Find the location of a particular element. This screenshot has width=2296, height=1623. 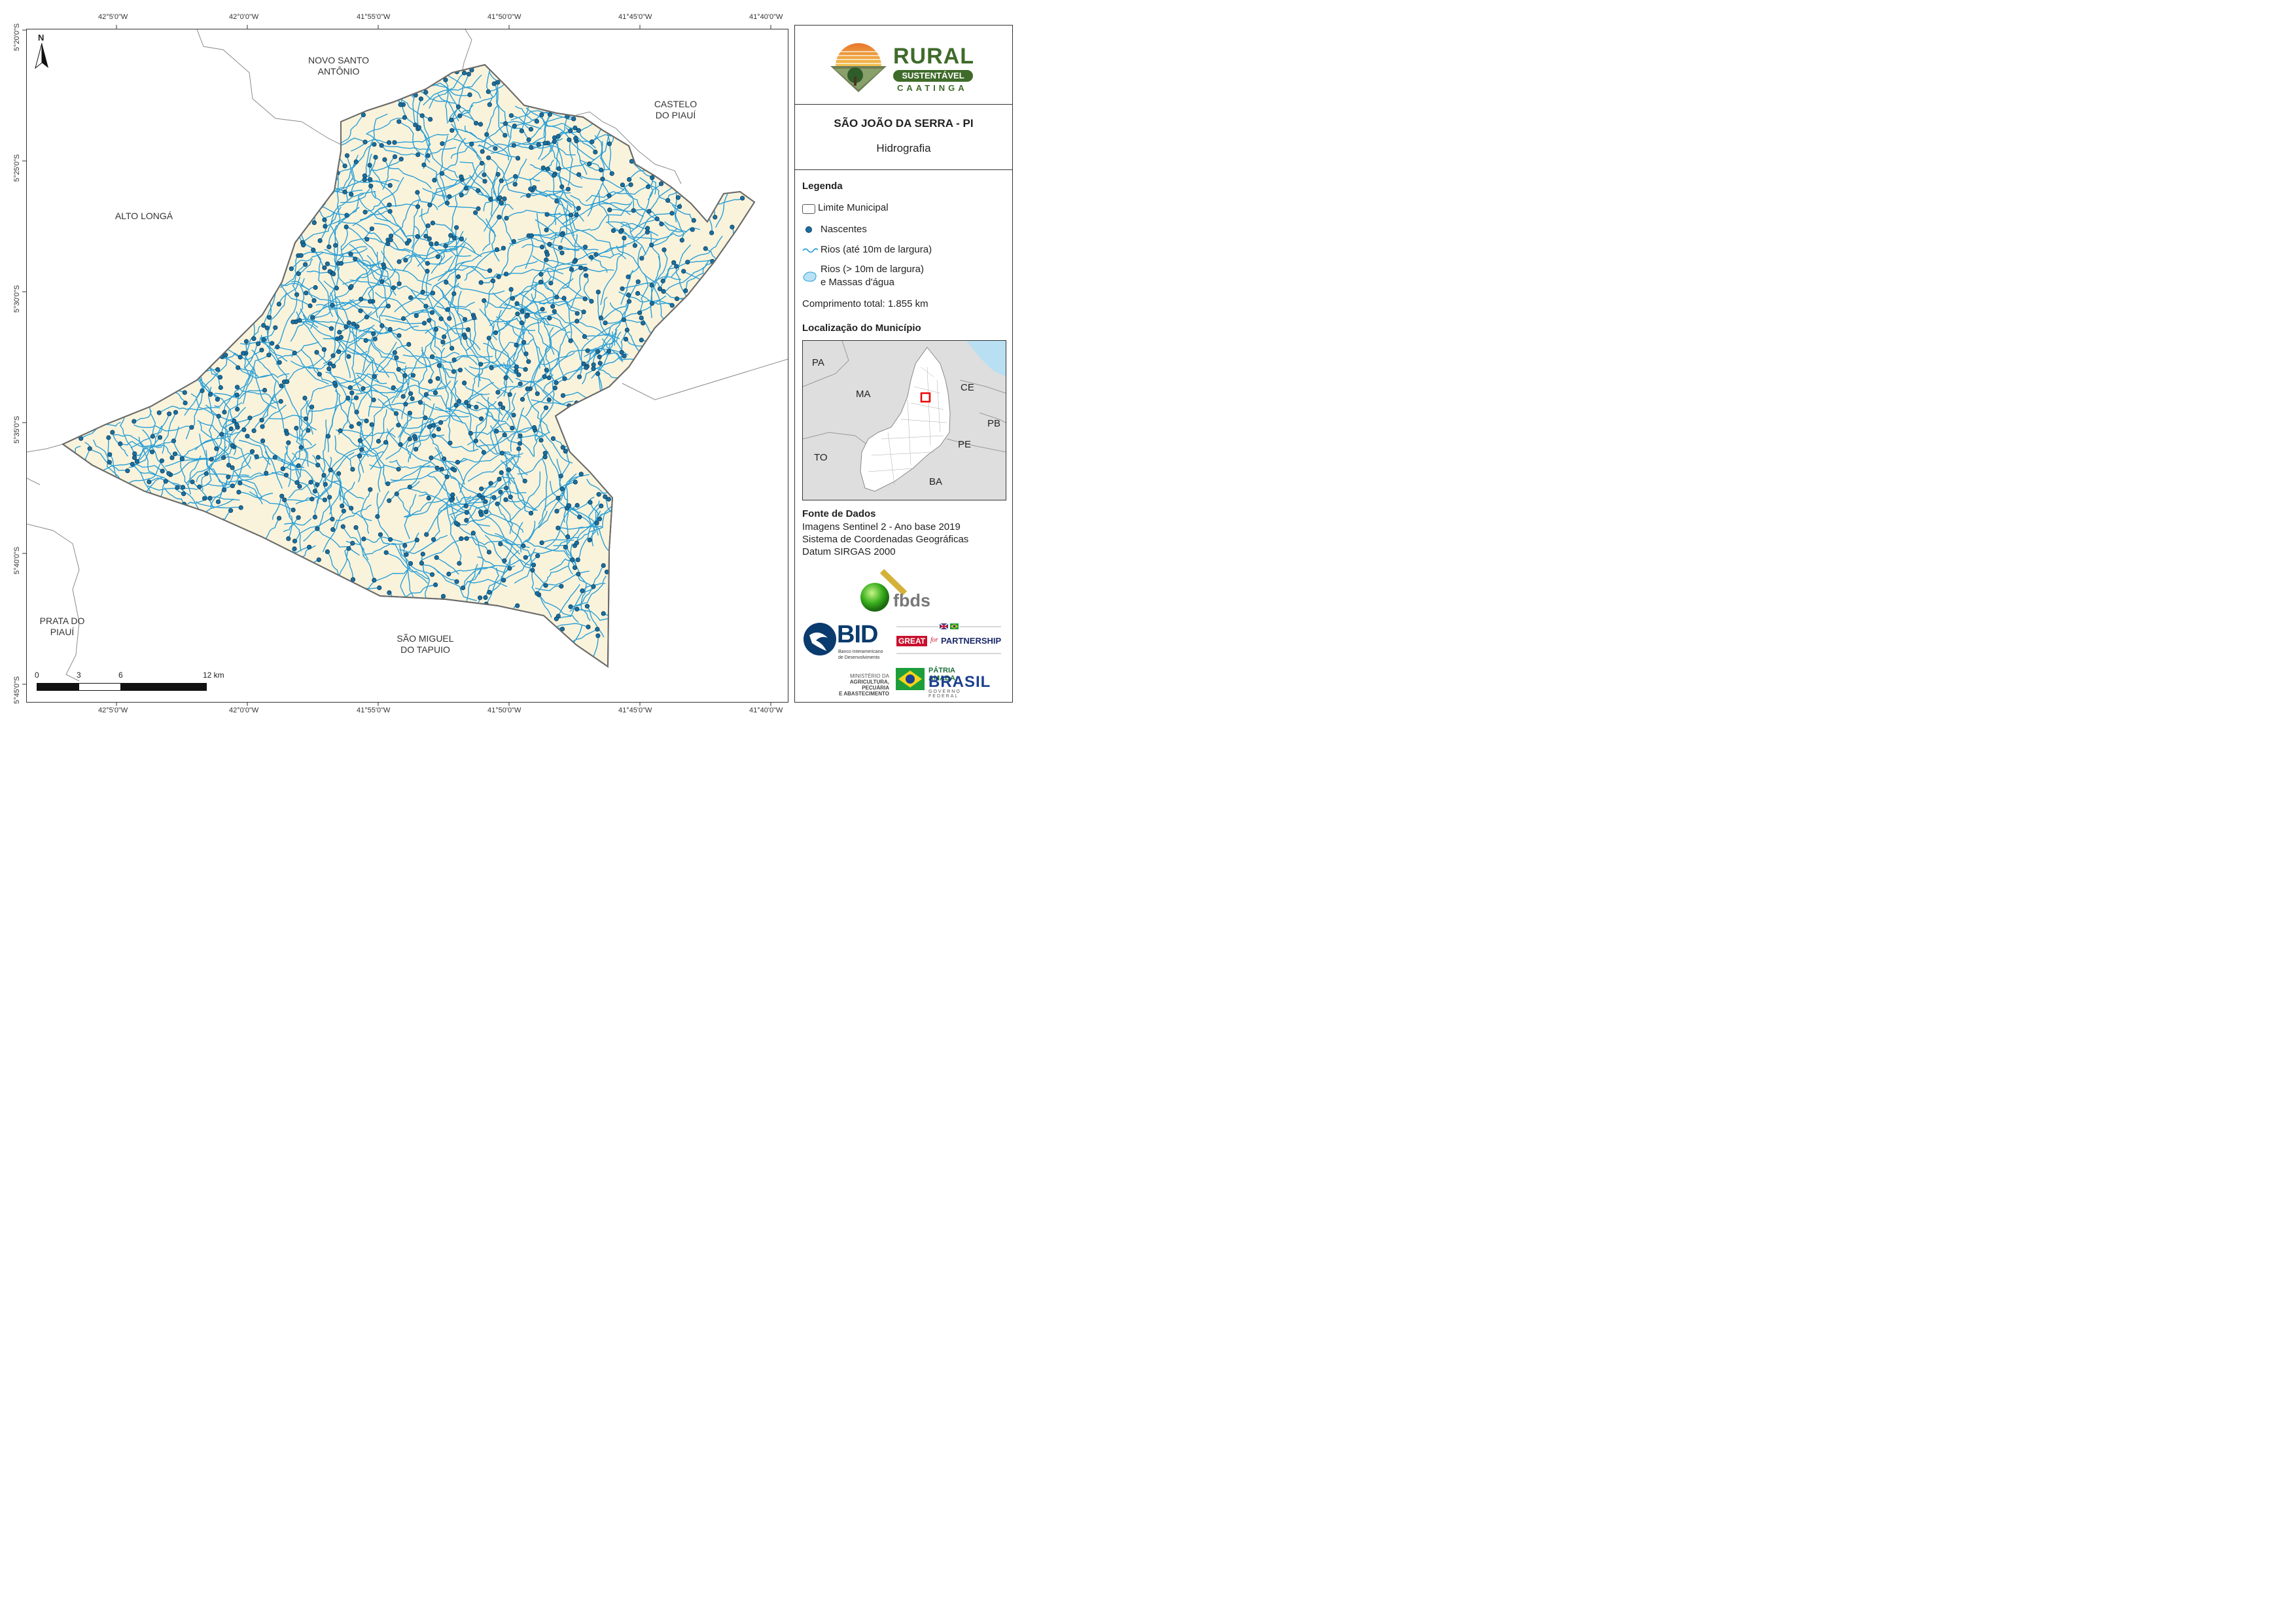

inset-label-pa: PA is located at coordinates (818, 363).